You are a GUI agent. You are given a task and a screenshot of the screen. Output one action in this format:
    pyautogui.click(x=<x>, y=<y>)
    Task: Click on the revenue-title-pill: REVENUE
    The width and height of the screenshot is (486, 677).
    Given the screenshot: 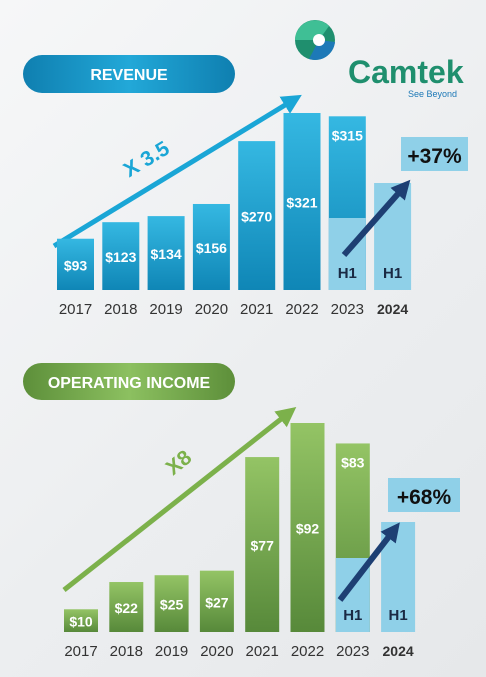 What is the action you would take?
    pyautogui.click(x=129, y=74)
    